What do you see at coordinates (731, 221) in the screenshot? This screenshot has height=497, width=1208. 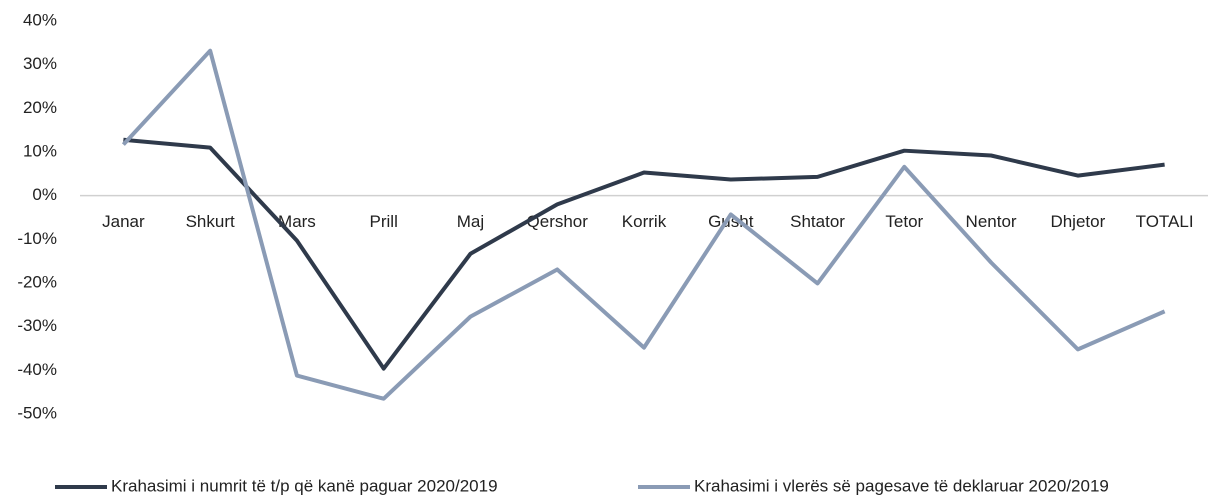 I see `x-tick-label: Gusht` at bounding box center [731, 221].